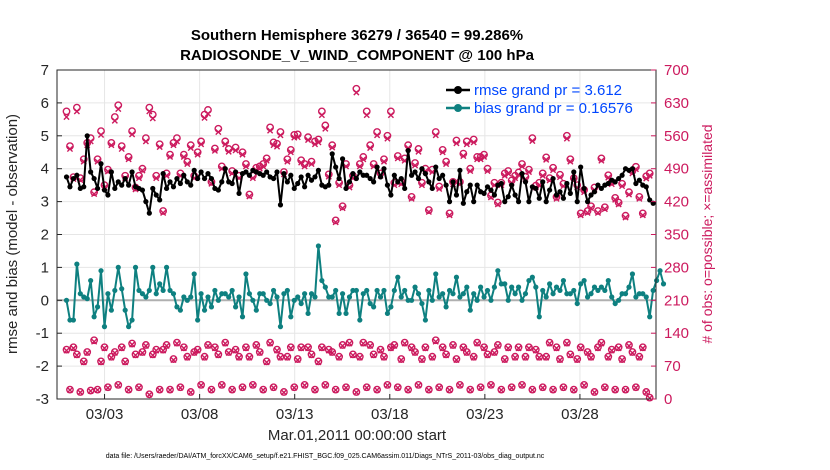  I want to click on chart-subtitle: RADIOSONDE_V_WIND_COMPONENT @ 100 hPa, so click(357, 55).